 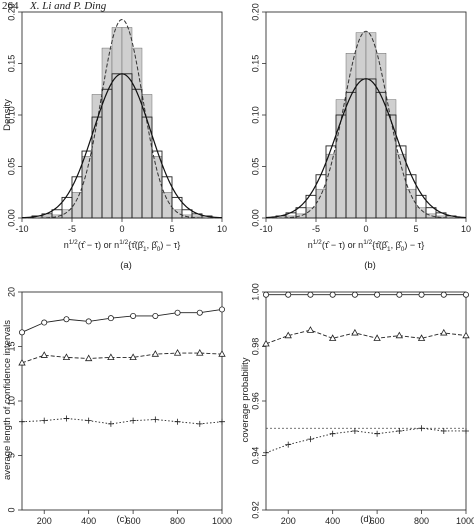 I want to click on y-tick-label: 0.15, so click(x=11, y=64).